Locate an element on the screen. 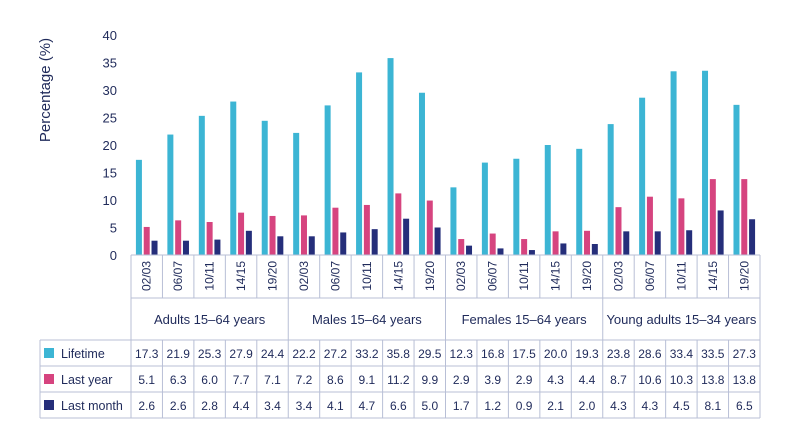 This screenshot has height=443, width=800. legend-label: Lifetime is located at coordinates (83, 354).